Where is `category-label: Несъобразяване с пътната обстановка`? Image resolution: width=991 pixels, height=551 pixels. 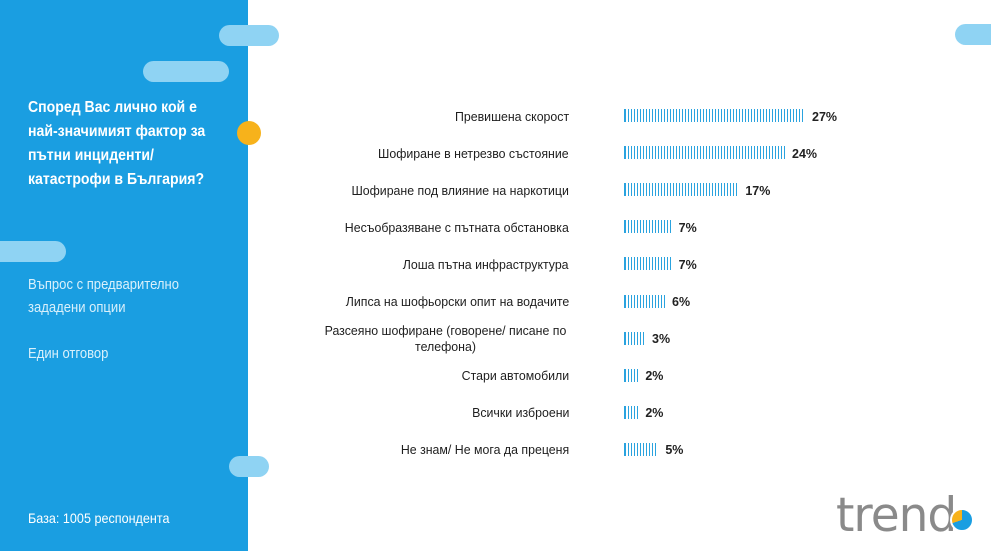 category-label: Несъобразяване с пътната обстановка is located at coordinates (439, 227).